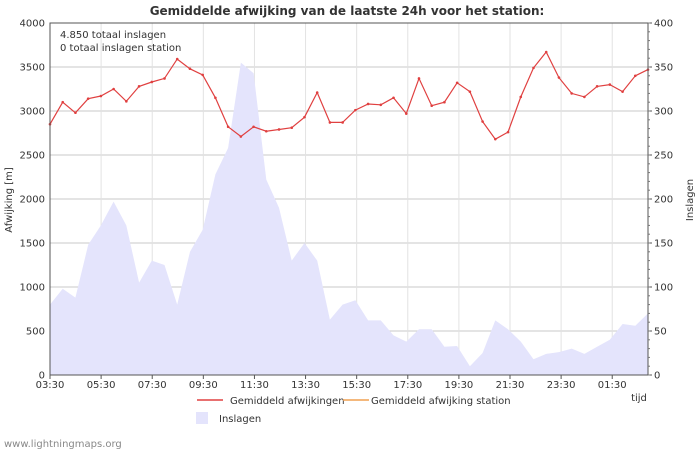 The height and width of the screenshot is (450, 700). I want to click on y-axis-left-label: Afwijking [m], so click(9, 200).